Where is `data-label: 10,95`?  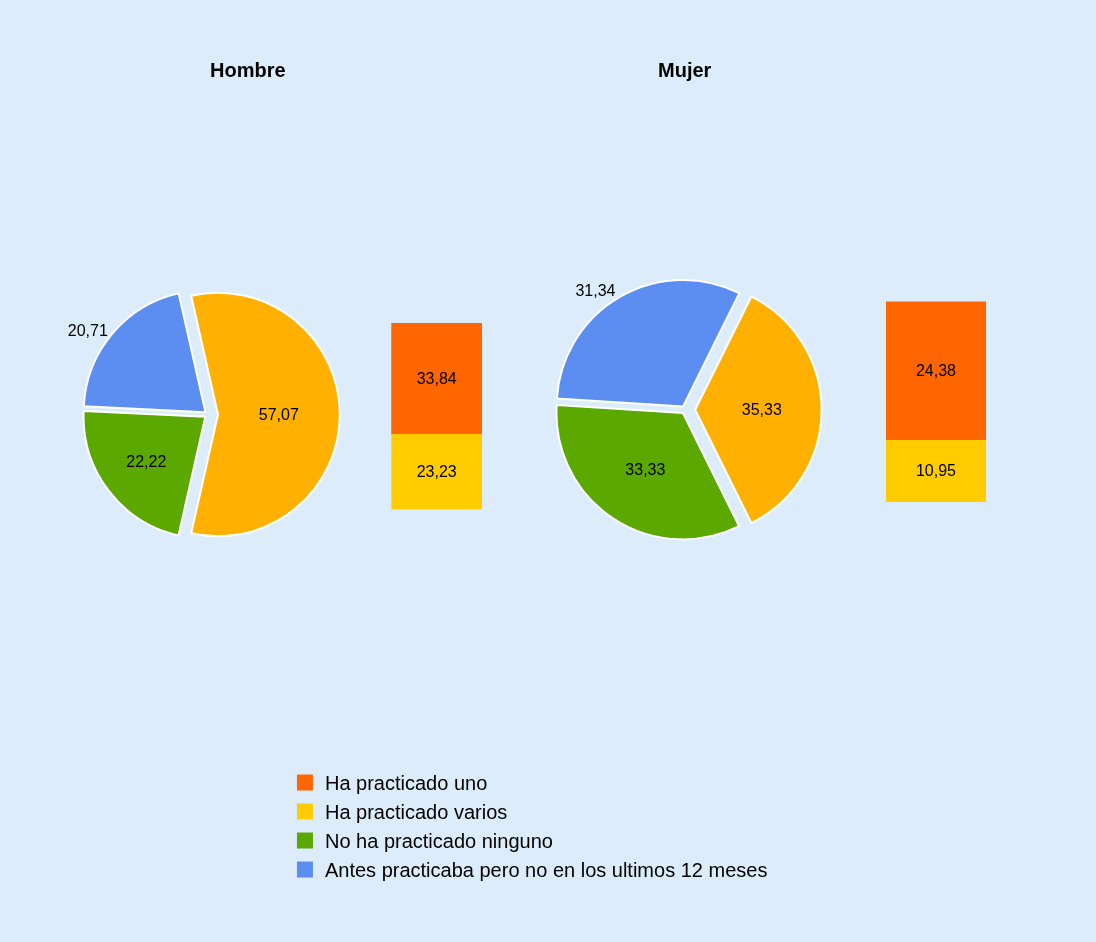
data-label: 10,95 is located at coordinates (936, 471).